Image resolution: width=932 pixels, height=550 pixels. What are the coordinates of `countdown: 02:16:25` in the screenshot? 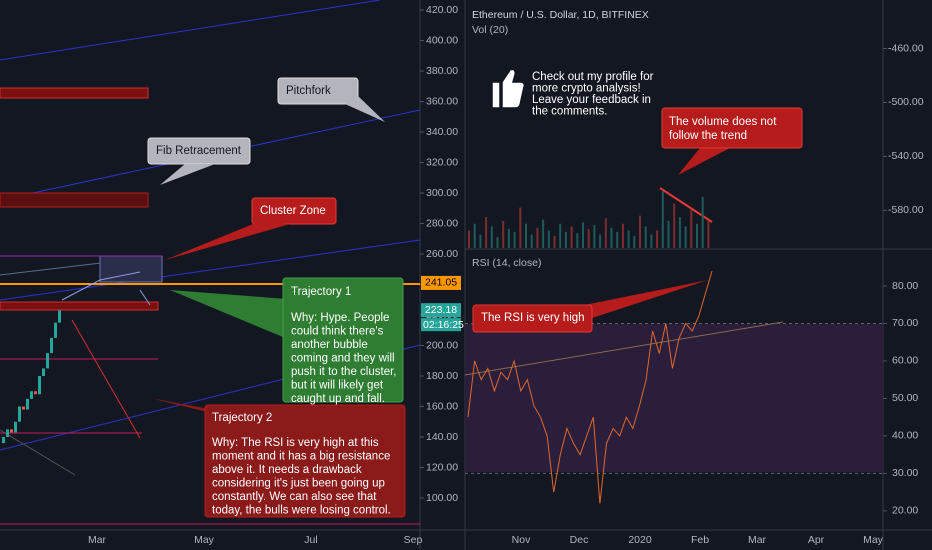 It's located at (443, 325).